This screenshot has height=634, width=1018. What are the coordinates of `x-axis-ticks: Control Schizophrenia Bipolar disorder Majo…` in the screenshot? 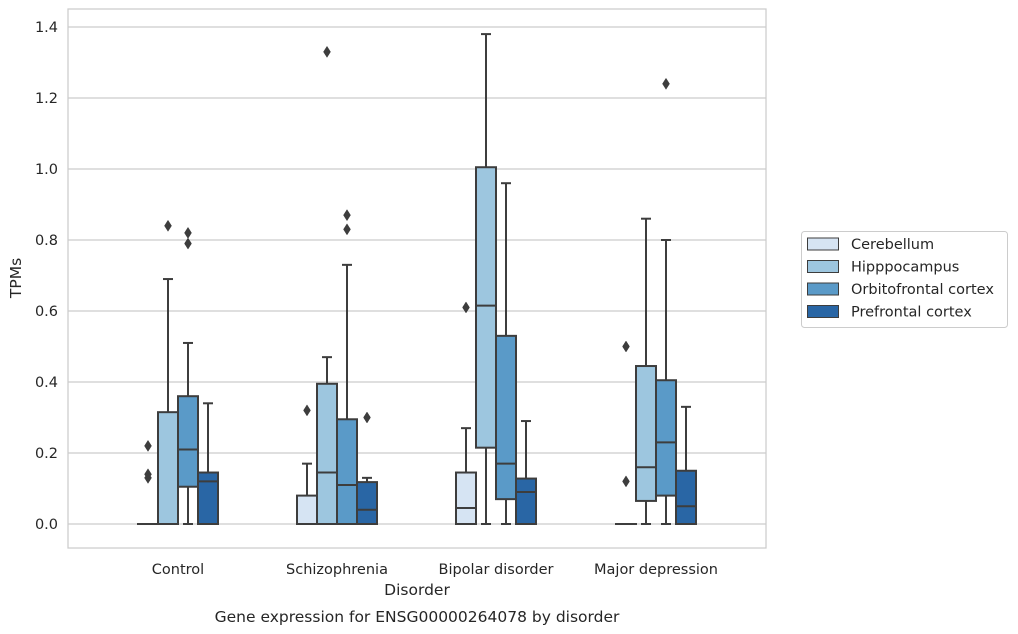 It's located at (435, 570).